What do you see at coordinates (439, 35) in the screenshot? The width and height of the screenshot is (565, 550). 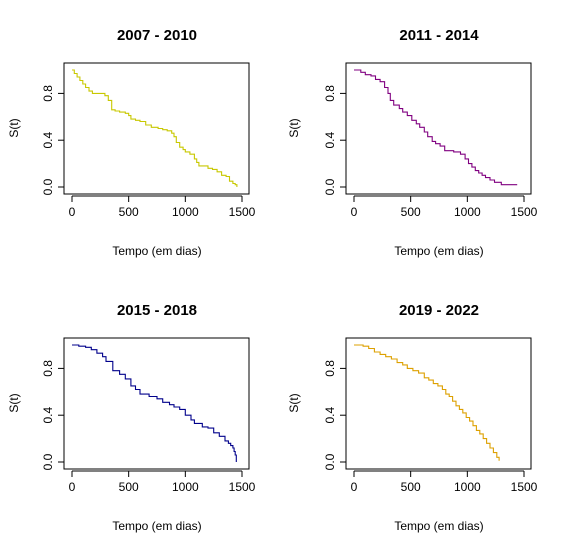 I see `chart-title: 2011 - 2014` at bounding box center [439, 35].